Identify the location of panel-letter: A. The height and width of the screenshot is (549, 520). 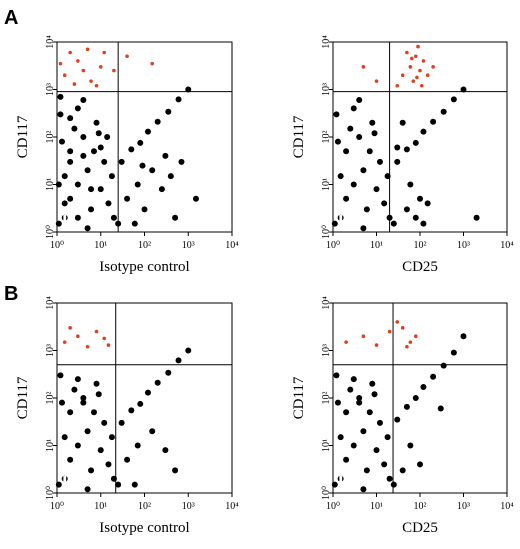
(11, 18).